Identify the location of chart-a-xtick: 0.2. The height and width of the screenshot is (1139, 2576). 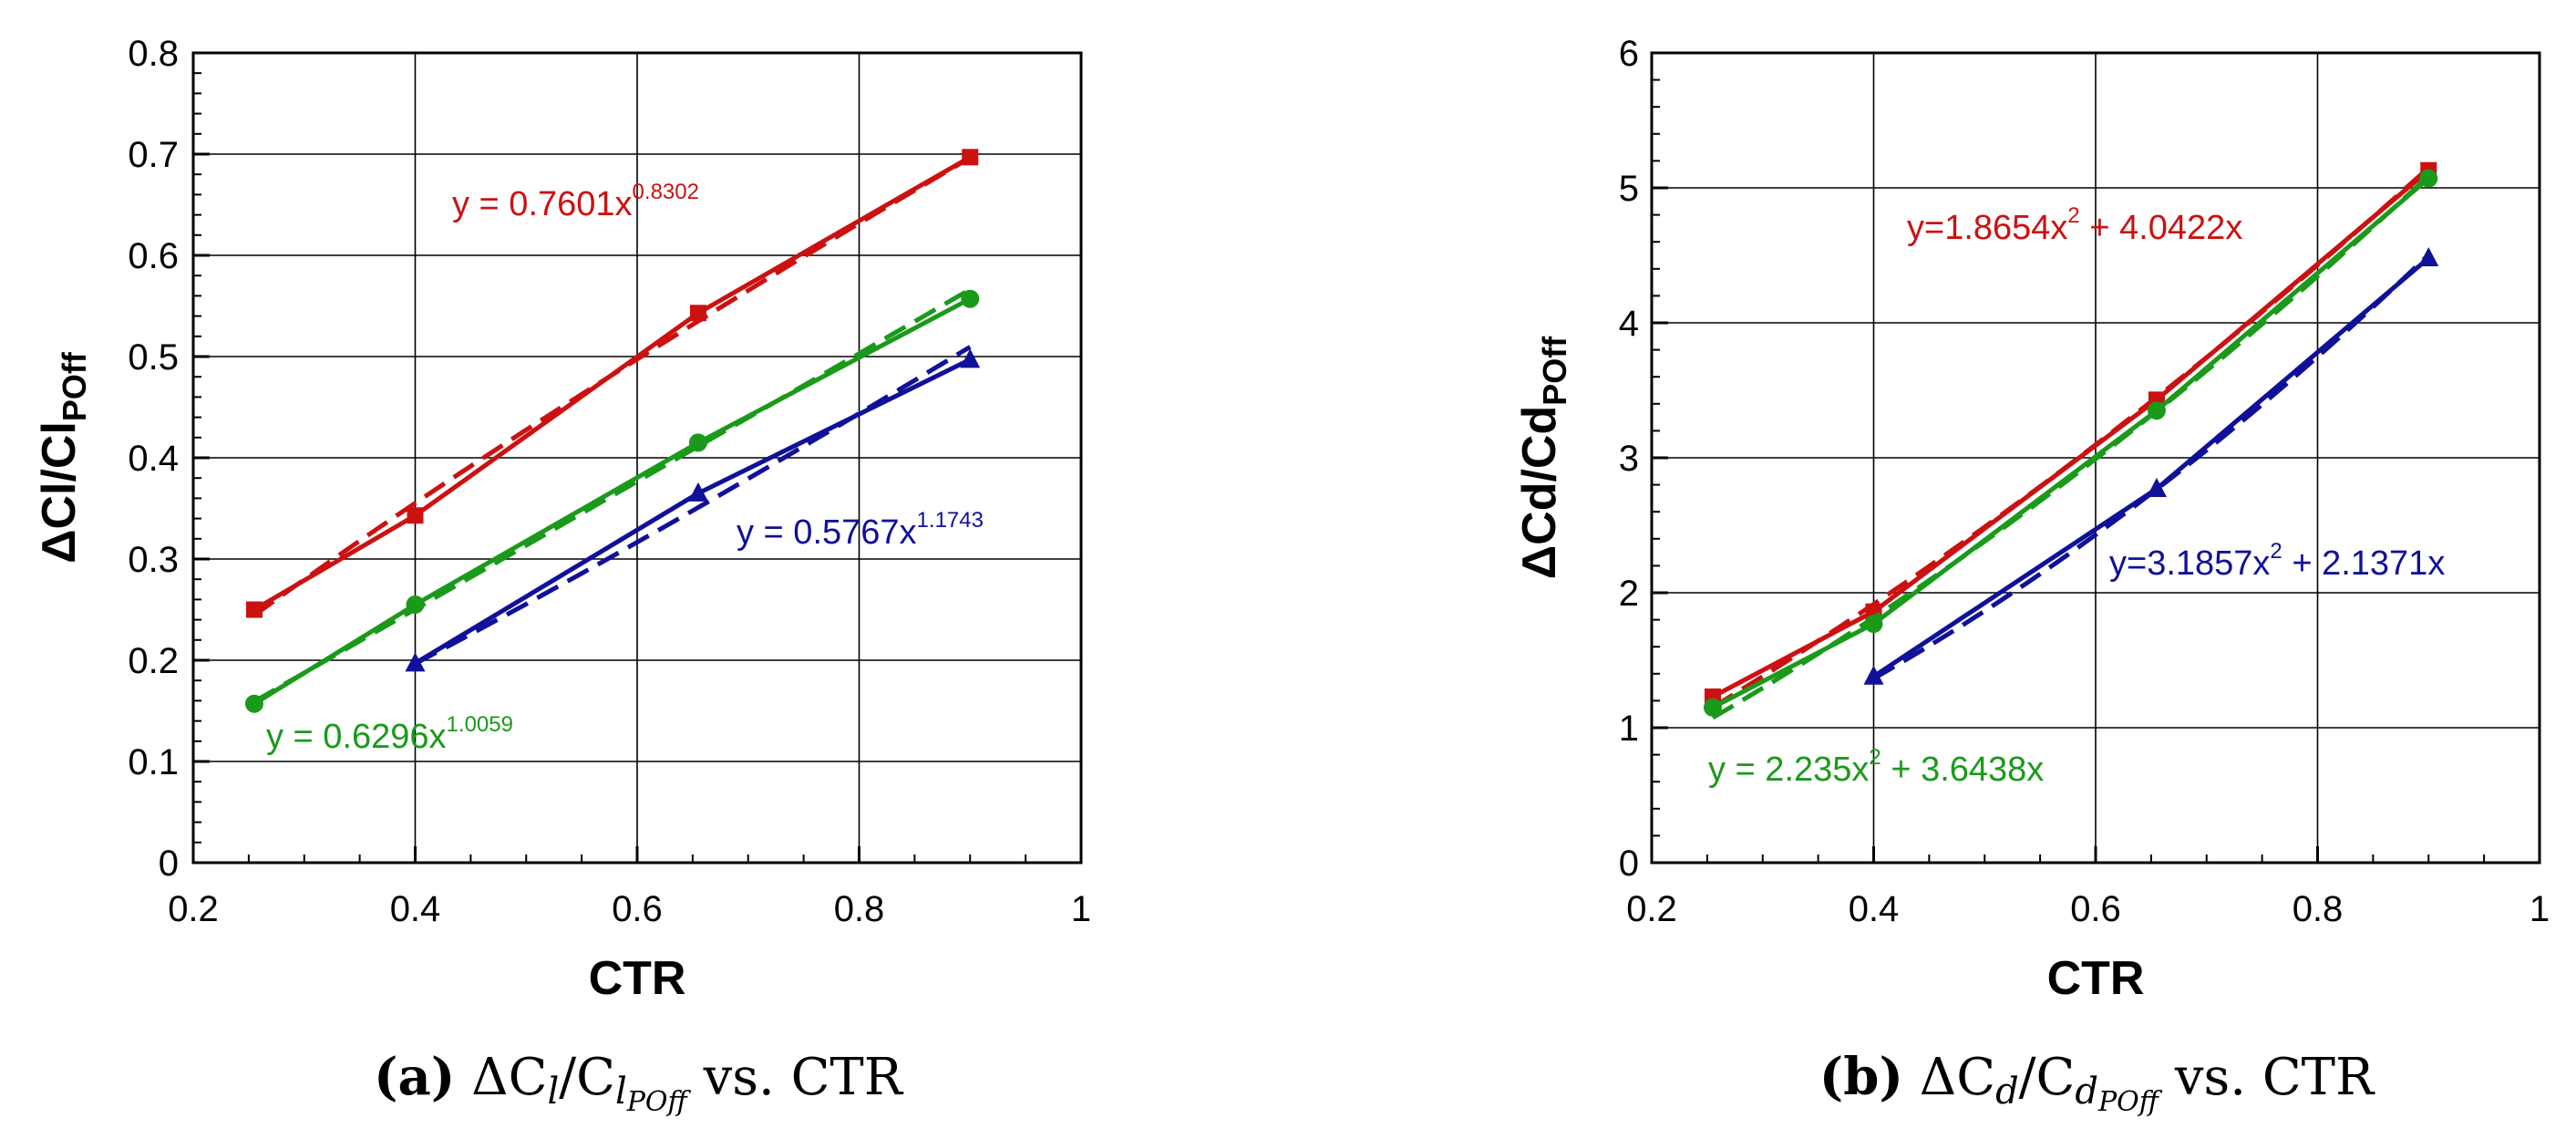
(193, 909).